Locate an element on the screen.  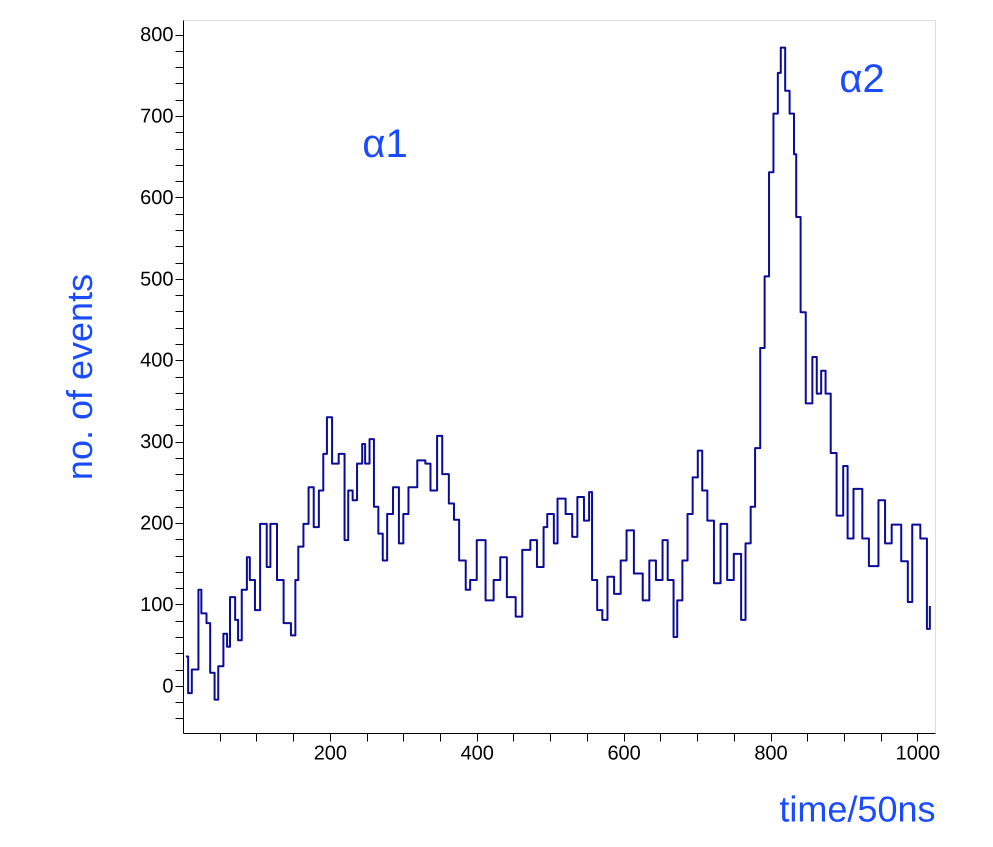
y-tick-label: 0 is located at coordinates (168, 686).